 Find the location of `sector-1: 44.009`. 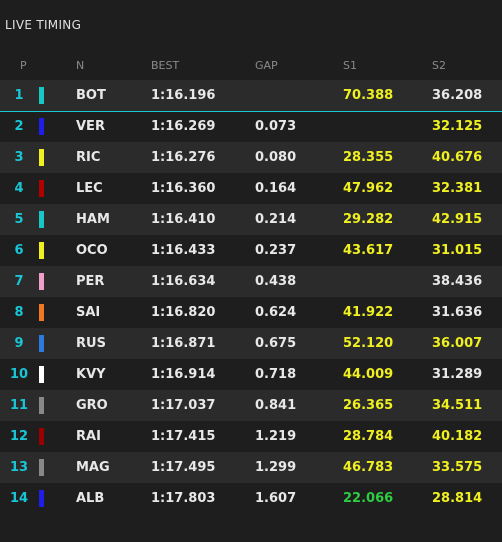

sector-1: 44.009 is located at coordinates (368, 374).